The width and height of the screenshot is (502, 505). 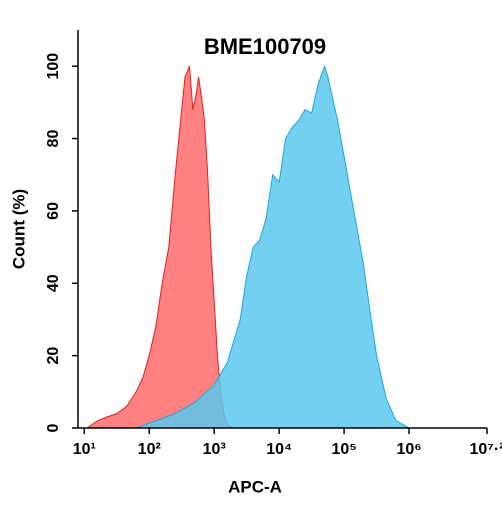 I want to click on y-axis-label: Count (%), so click(x=18, y=229).